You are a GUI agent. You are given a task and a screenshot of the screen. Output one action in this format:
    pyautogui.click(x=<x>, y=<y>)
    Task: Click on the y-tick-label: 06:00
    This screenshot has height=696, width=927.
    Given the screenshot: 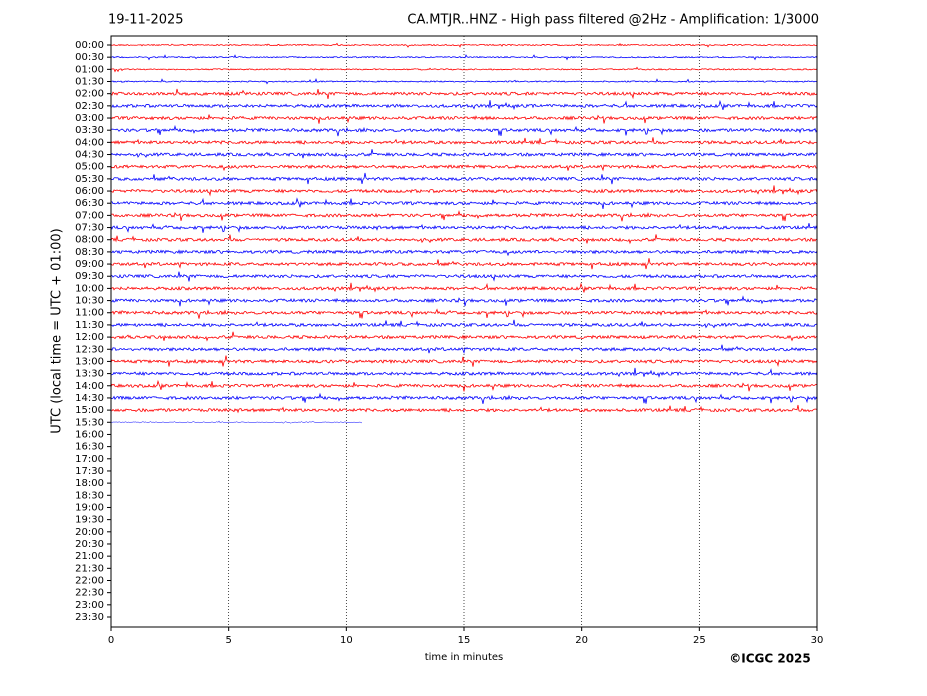 What is the action you would take?
    pyautogui.click(x=89, y=191)
    